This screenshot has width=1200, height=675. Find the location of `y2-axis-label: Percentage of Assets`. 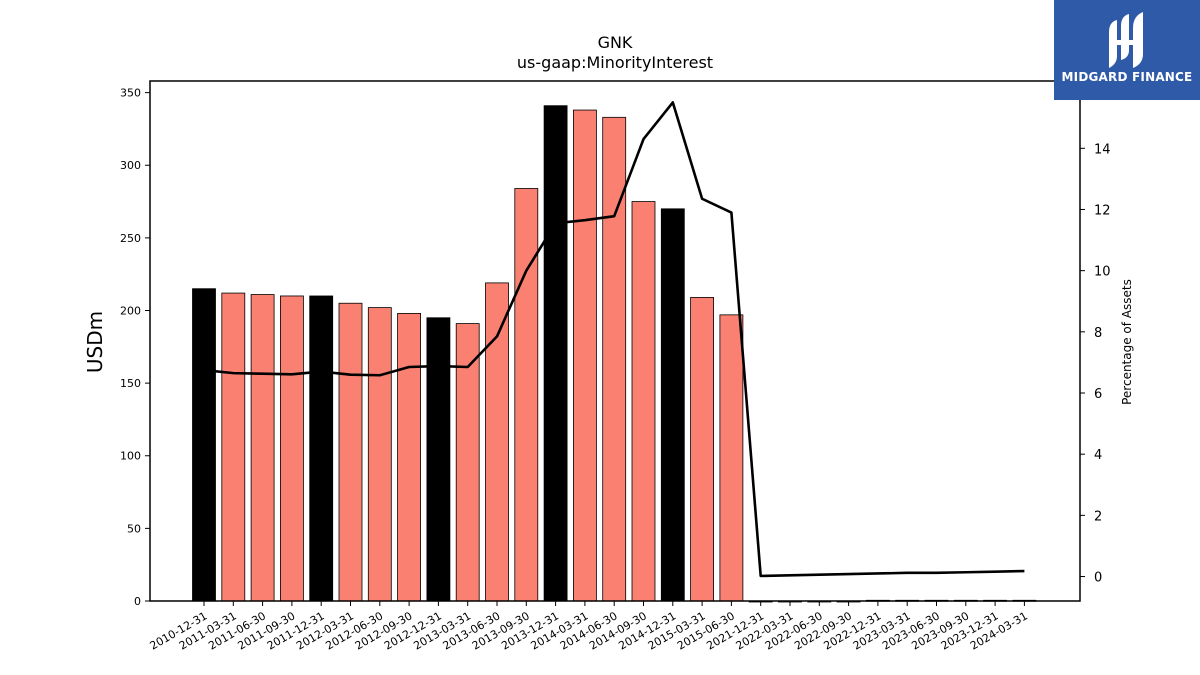

y2-axis-label: Percentage of Assets is located at coordinates (1127, 342).